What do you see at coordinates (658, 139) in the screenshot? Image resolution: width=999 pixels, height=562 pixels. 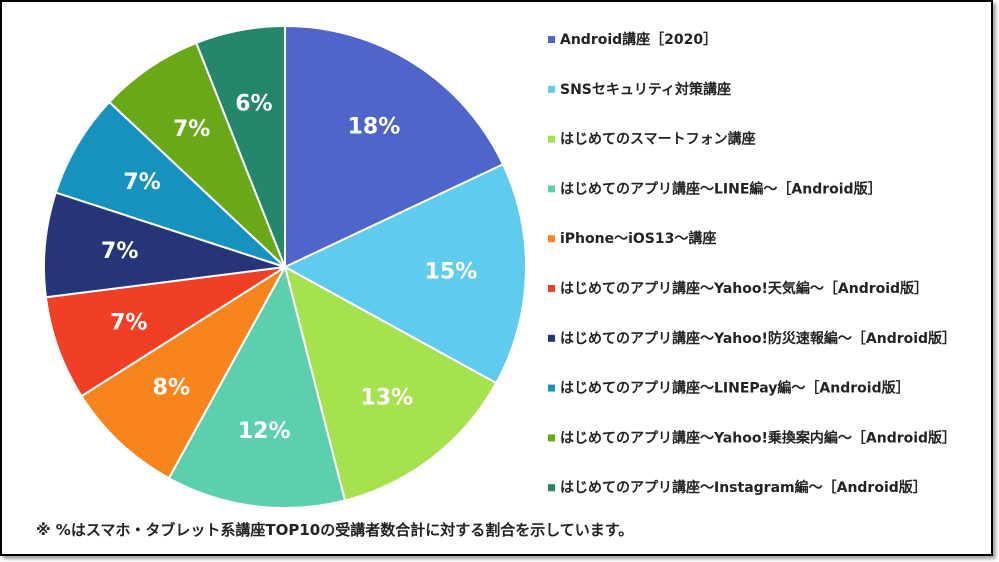 I see `legend-label-3: はじめてのスマートフォン講座` at bounding box center [658, 139].